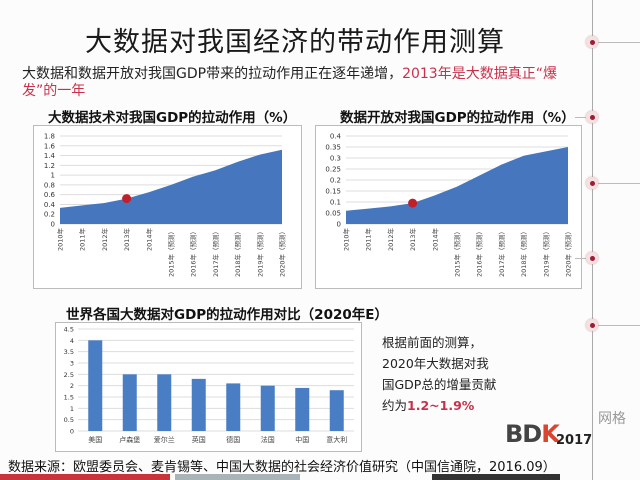 This screenshot has height=480, width=640. Describe the element at coordinates (612, 419) in the screenshot. I see `watermark: 网格` at that location.